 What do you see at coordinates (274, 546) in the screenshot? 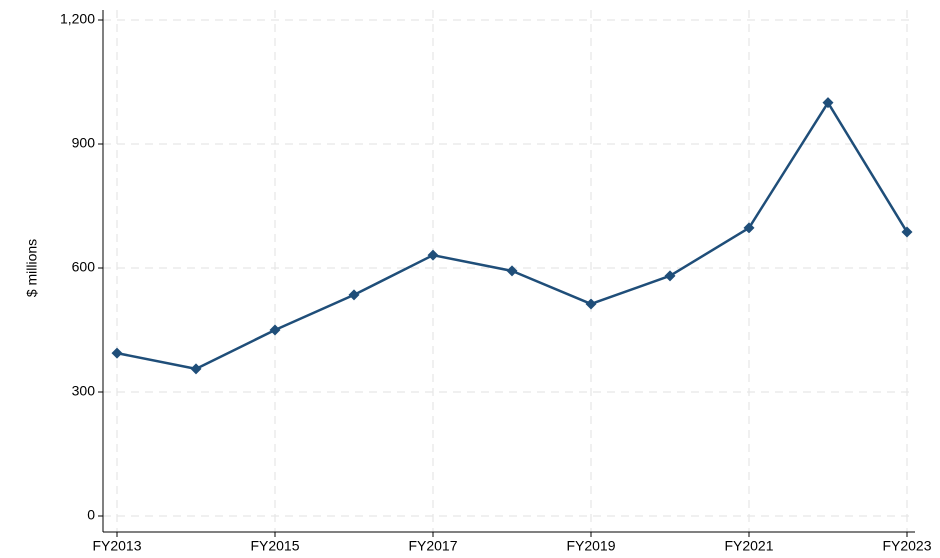
I see `x-tick-label: FY2015` at bounding box center [274, 546].